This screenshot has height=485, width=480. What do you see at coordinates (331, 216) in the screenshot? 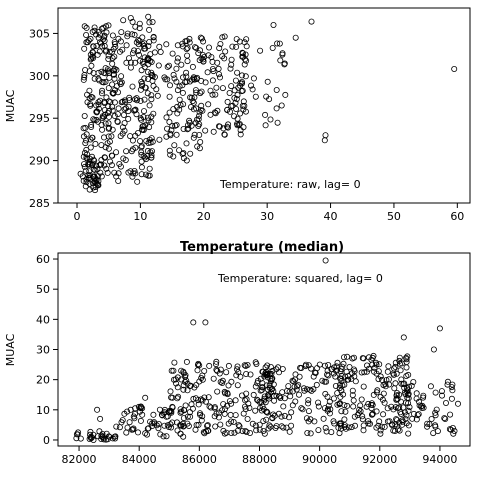
I see `x-tick-label: 40` at bounding box center [331, 216].